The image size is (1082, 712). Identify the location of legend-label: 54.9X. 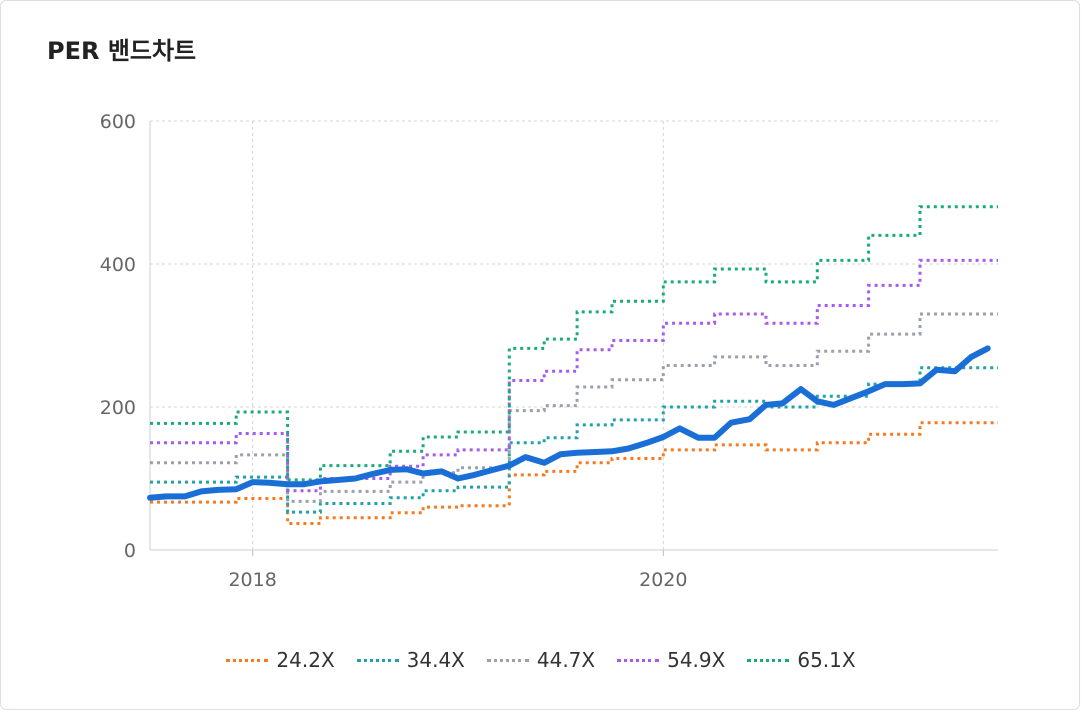
(696, 660).